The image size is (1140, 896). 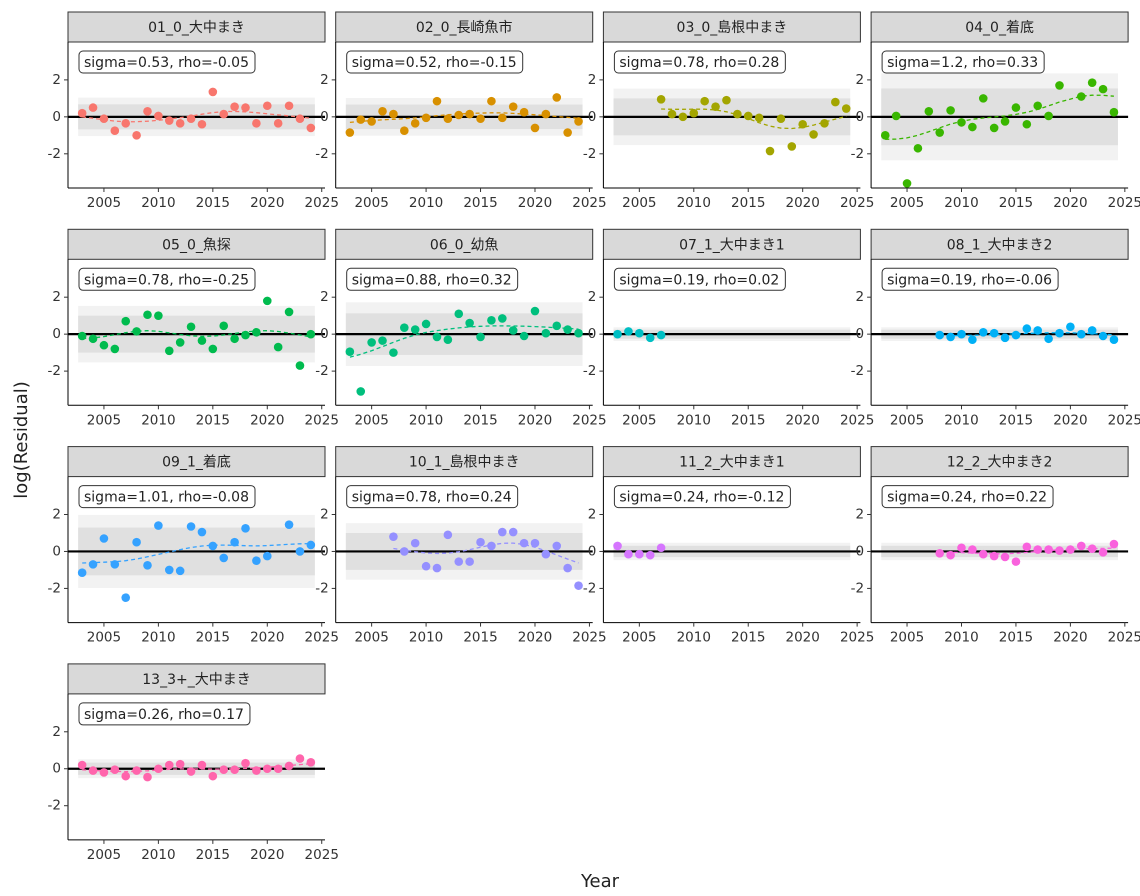 What do you see at coordinates (196, 245) in the screenshot?
I see `panel-title: 05_0_魚探` at bounding box center [196, 245].